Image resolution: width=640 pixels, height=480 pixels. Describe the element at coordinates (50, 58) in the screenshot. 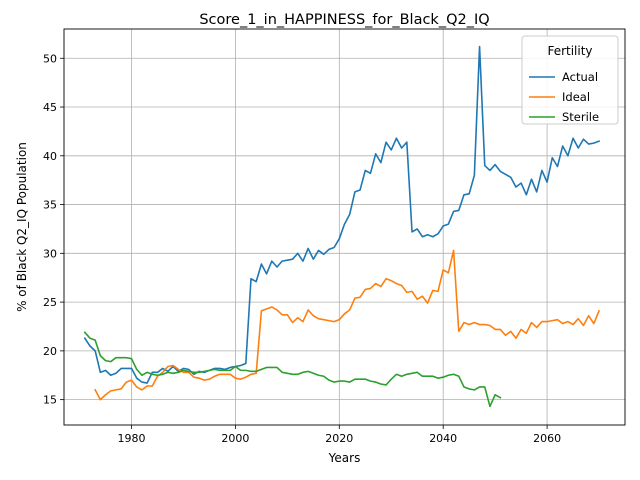

I see `y-tick-label: 50` at that location.